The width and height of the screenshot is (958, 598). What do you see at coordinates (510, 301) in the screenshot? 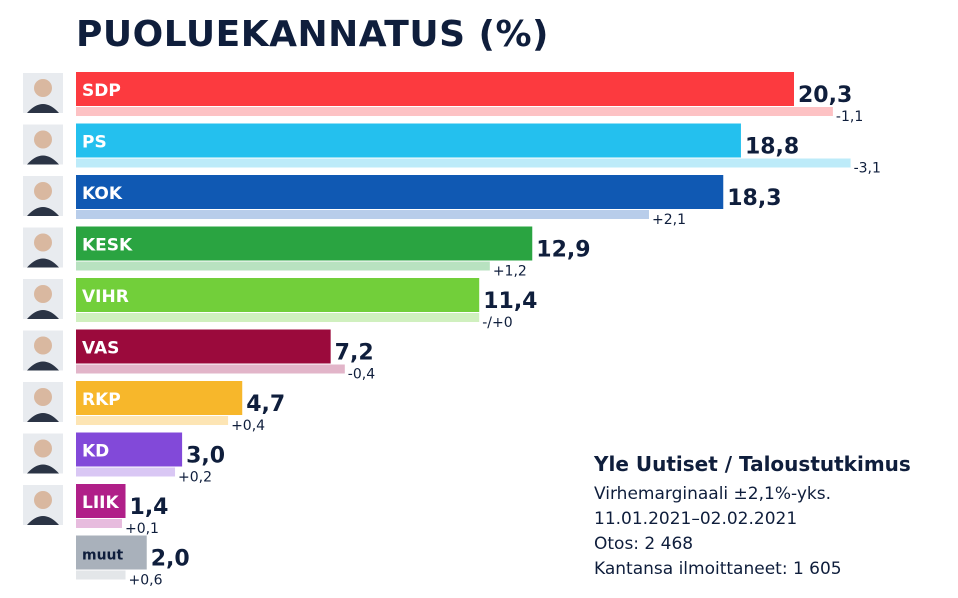
I see `value-label-vihr: 11,4` at bounding box center [510, 301].